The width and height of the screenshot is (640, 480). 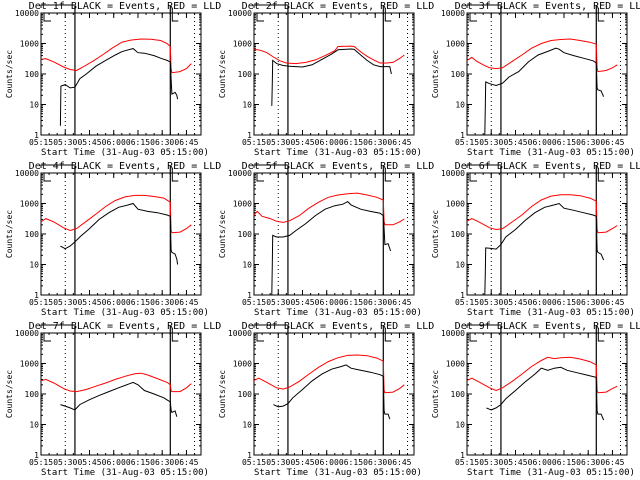 What do you see at coordinates (338, 6) in the screenshot?
I see `panel-title: Det 2f BLACK = Events, RED = LLD` at bounding box center [338, 6].